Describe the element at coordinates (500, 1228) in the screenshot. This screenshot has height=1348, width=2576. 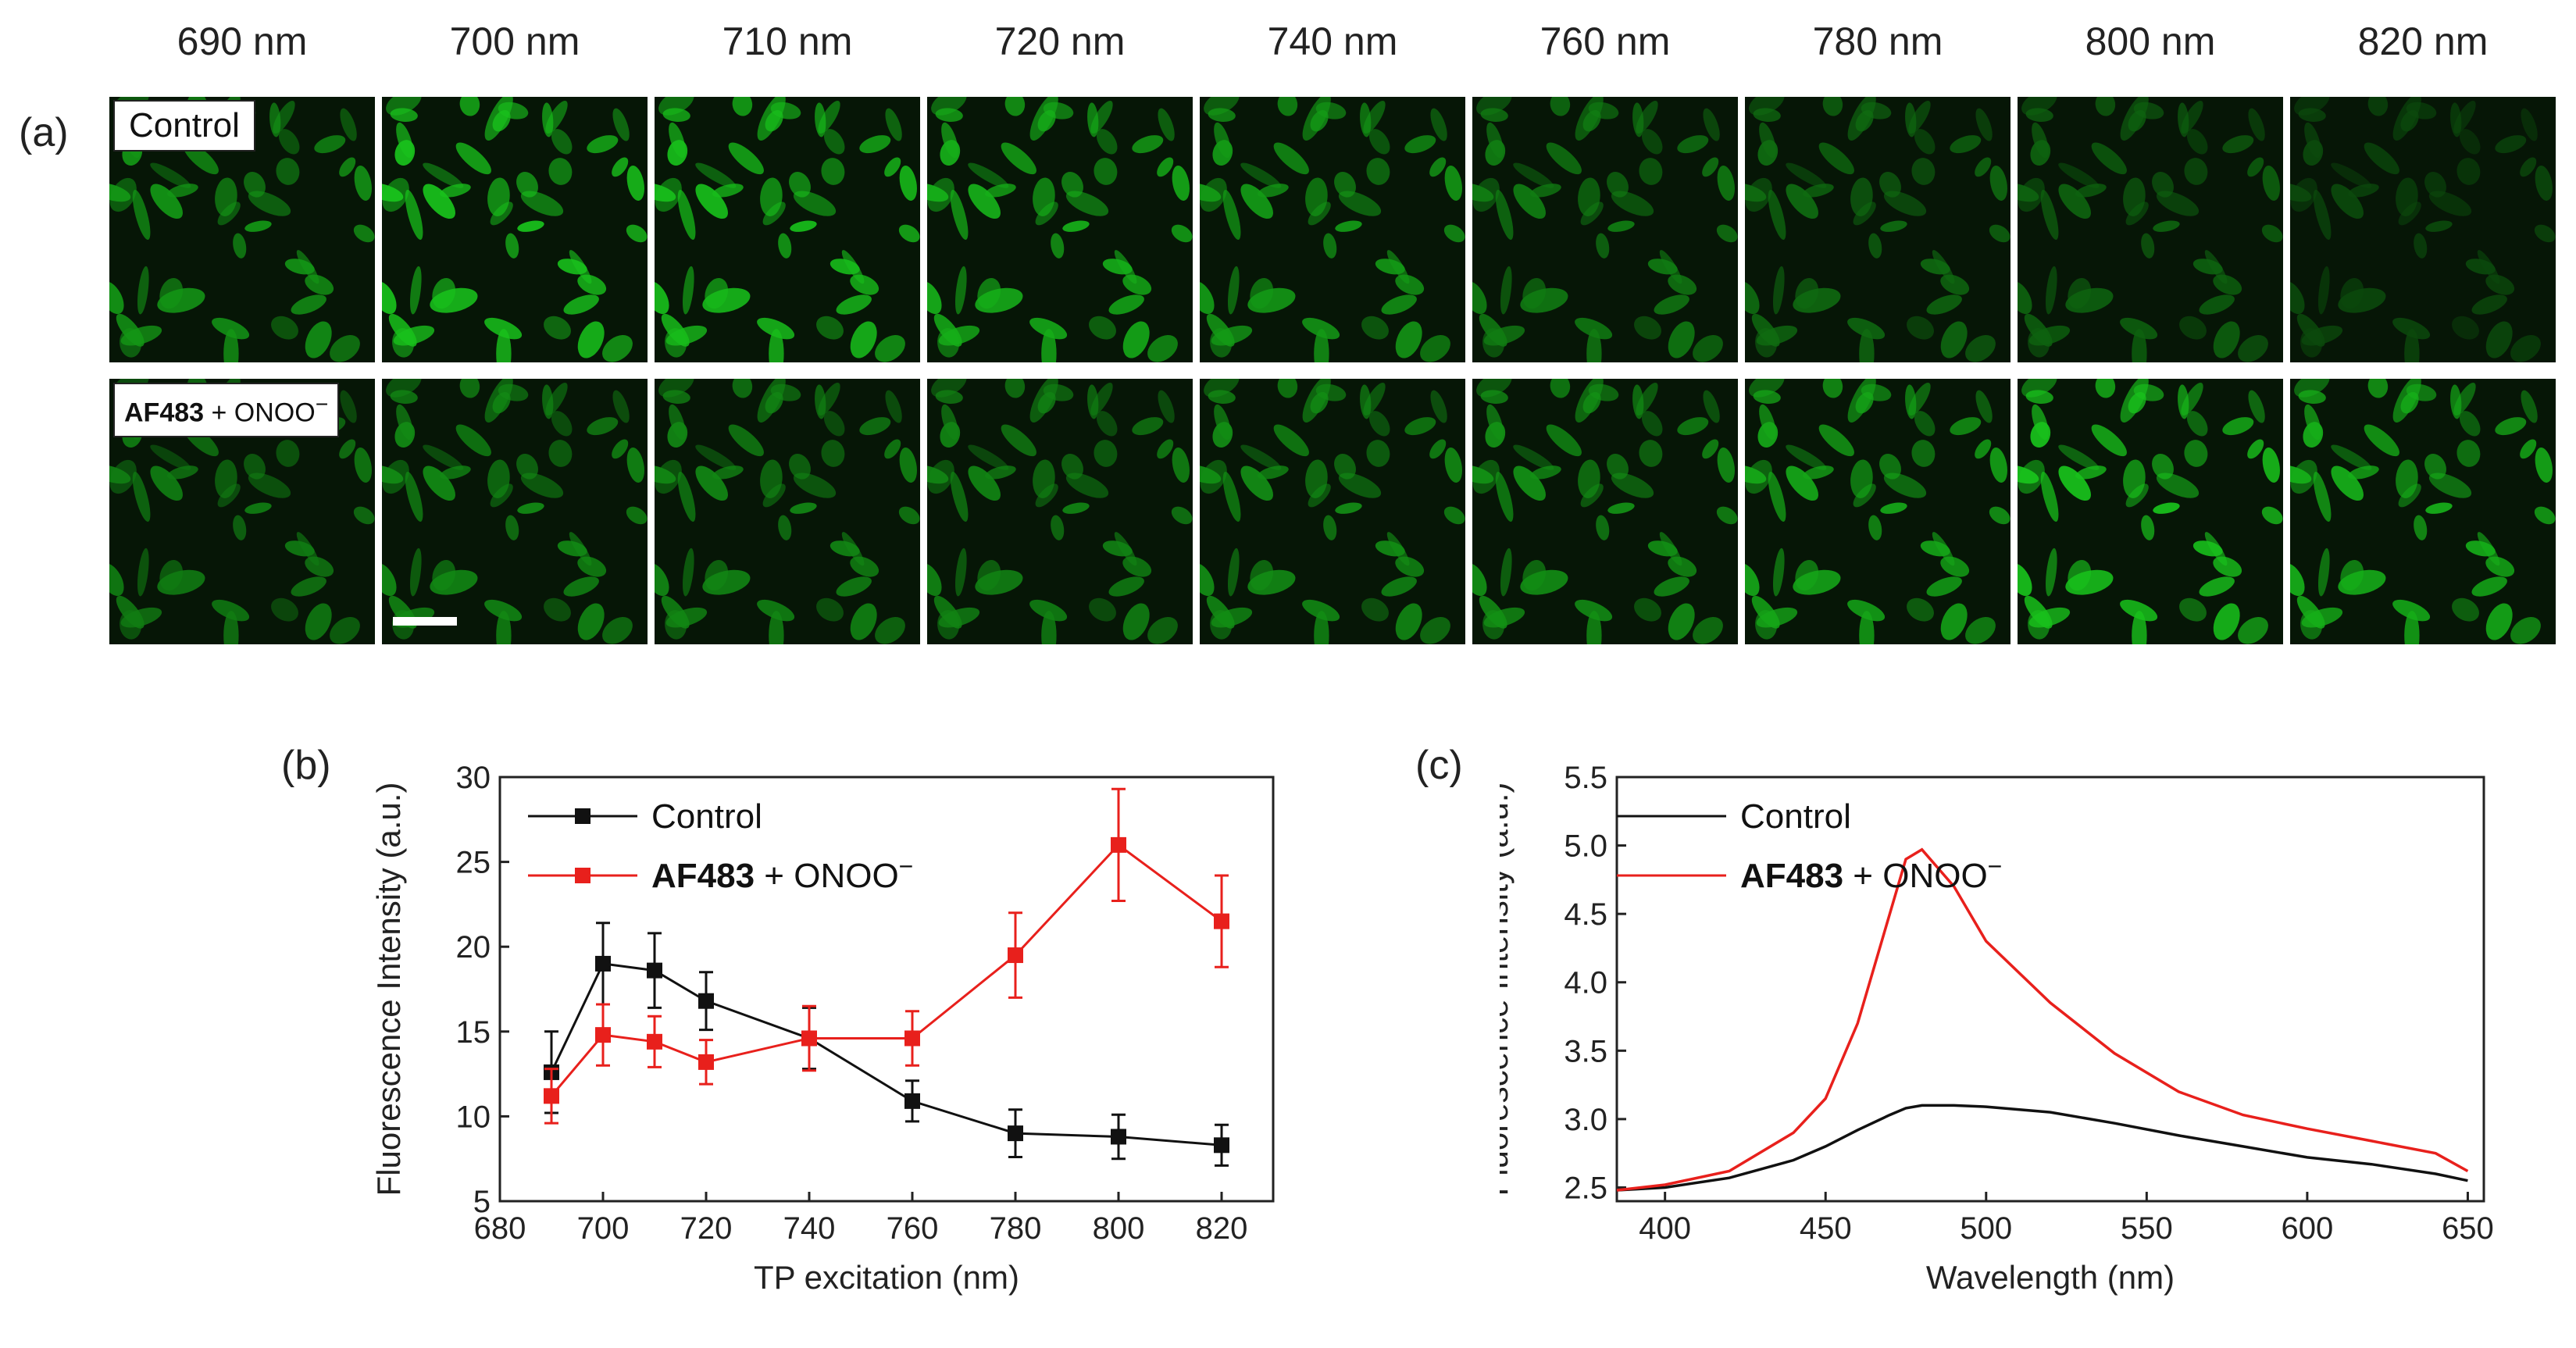
I see `x-tick-label: 680` at that location.